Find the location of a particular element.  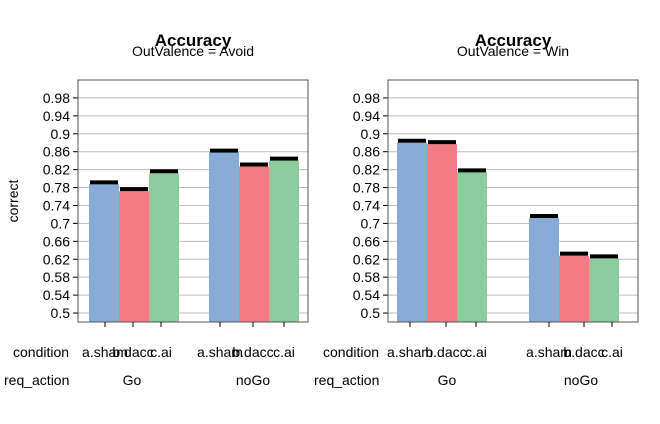

panel-subtitle: OutValence = Avoid is located at coordinates (193, 51).